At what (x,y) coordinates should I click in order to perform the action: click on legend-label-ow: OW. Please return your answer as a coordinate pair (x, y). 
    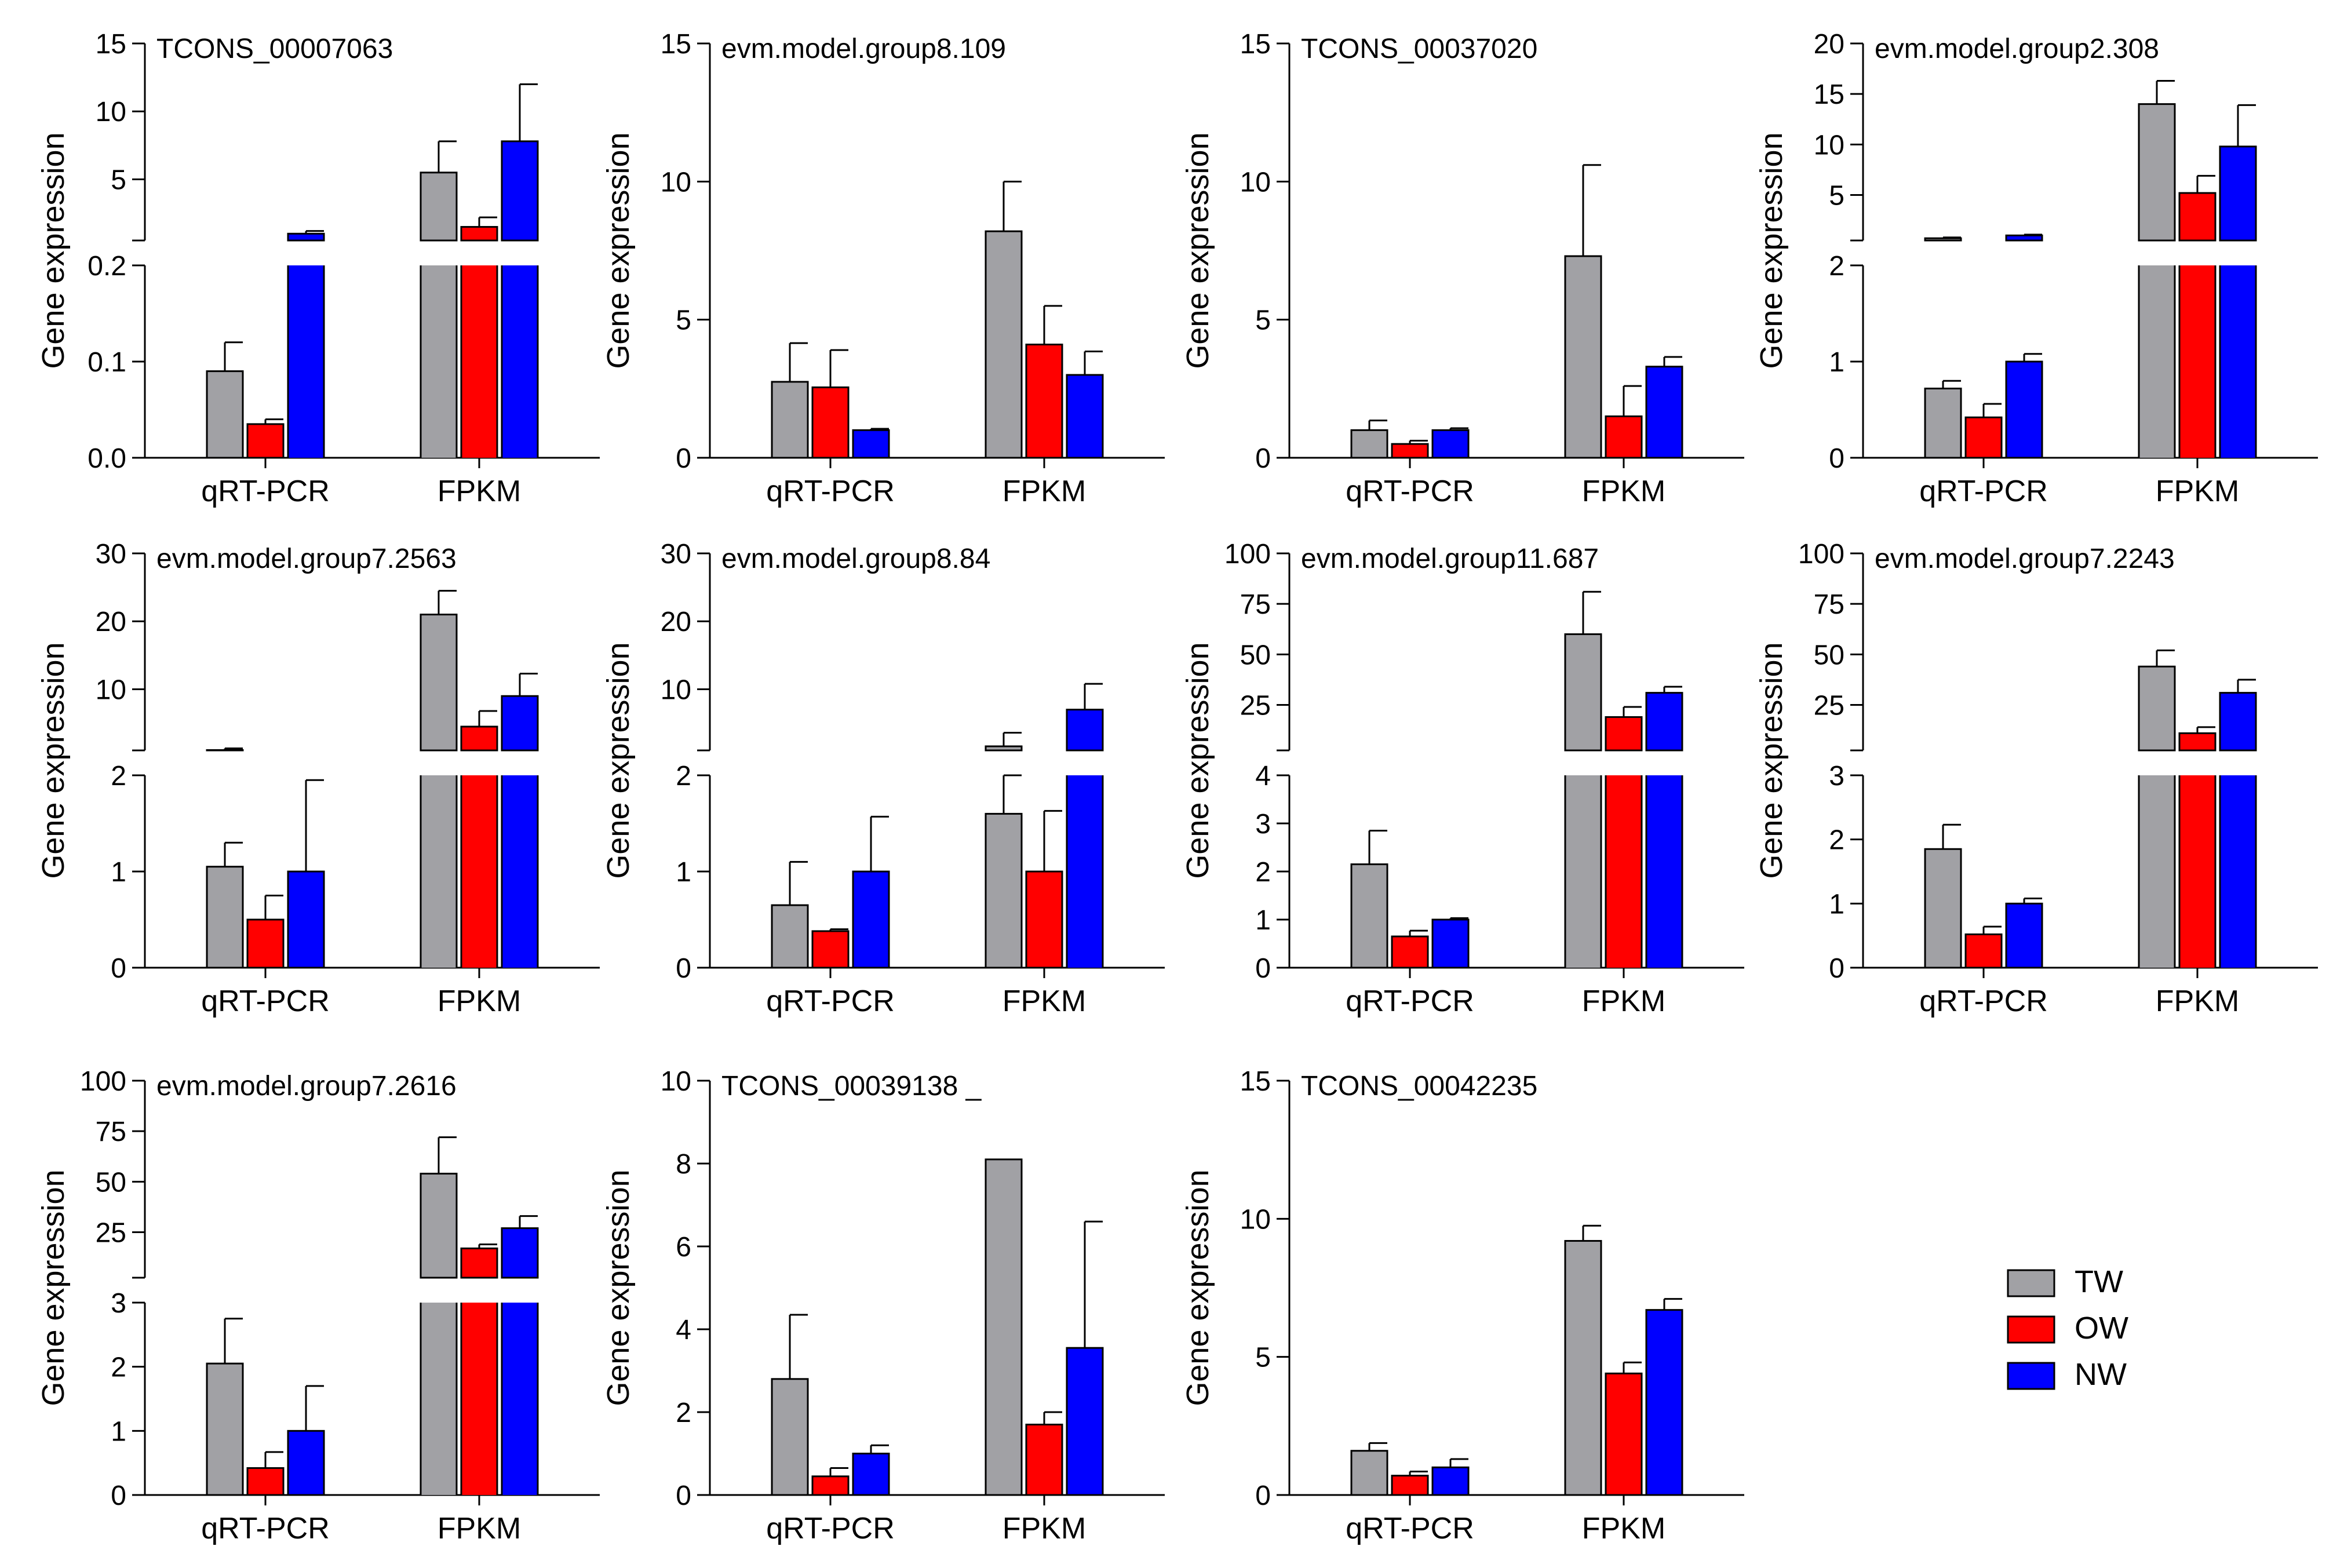
    Looking at the image, I should click on (2101, 1328).